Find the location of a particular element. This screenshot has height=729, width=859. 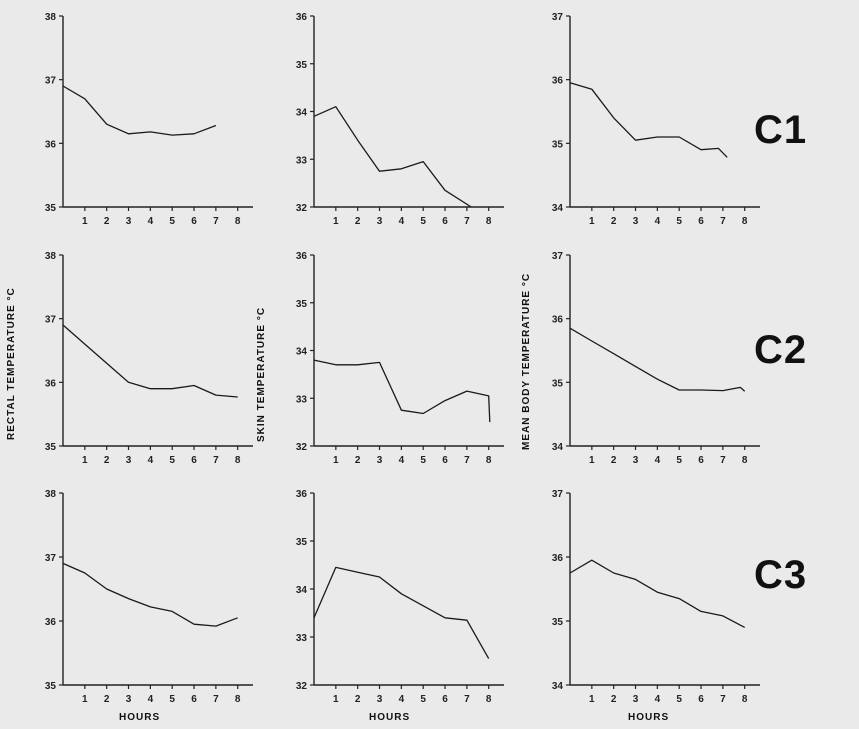

y-axis-label-rectal: RECTAL TEMPERATURE °C is located at coordinates (11, 363).